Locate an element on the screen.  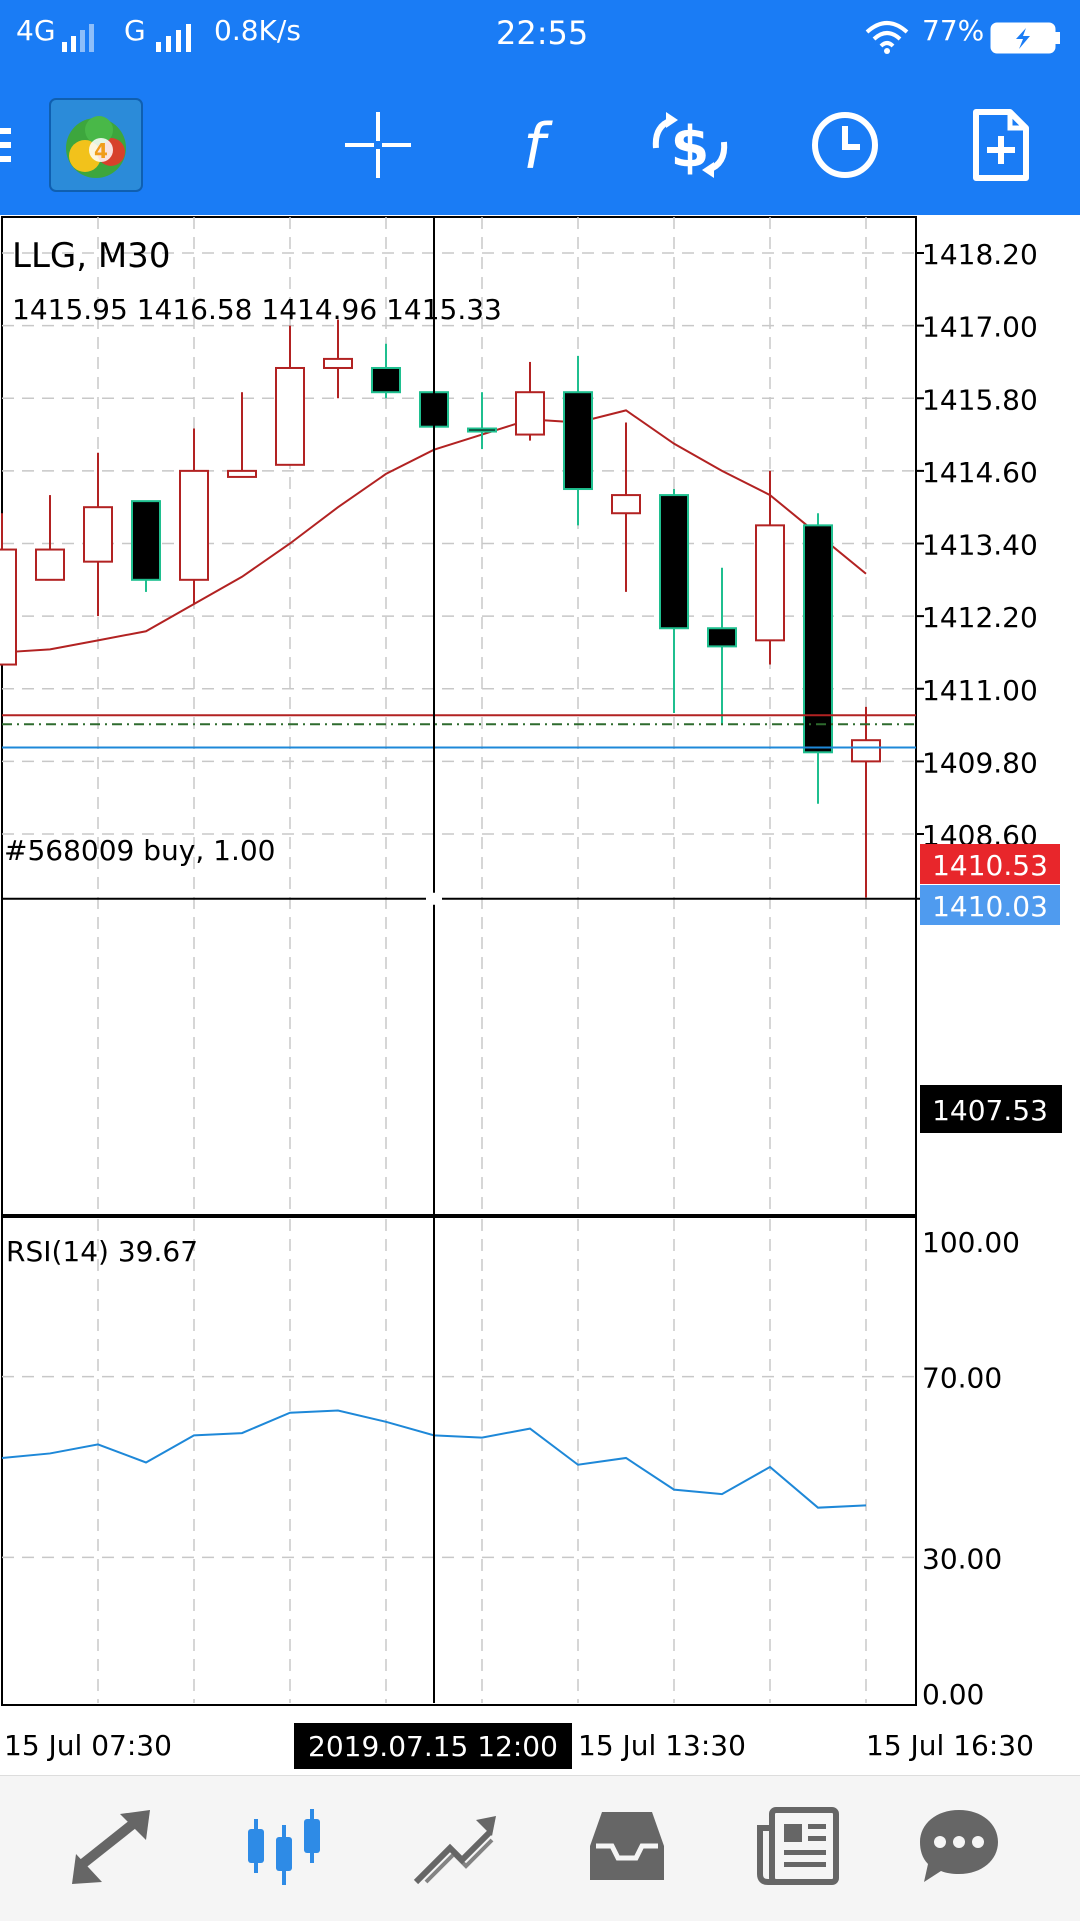
nav-trade is located at coordinates (455, 1846).